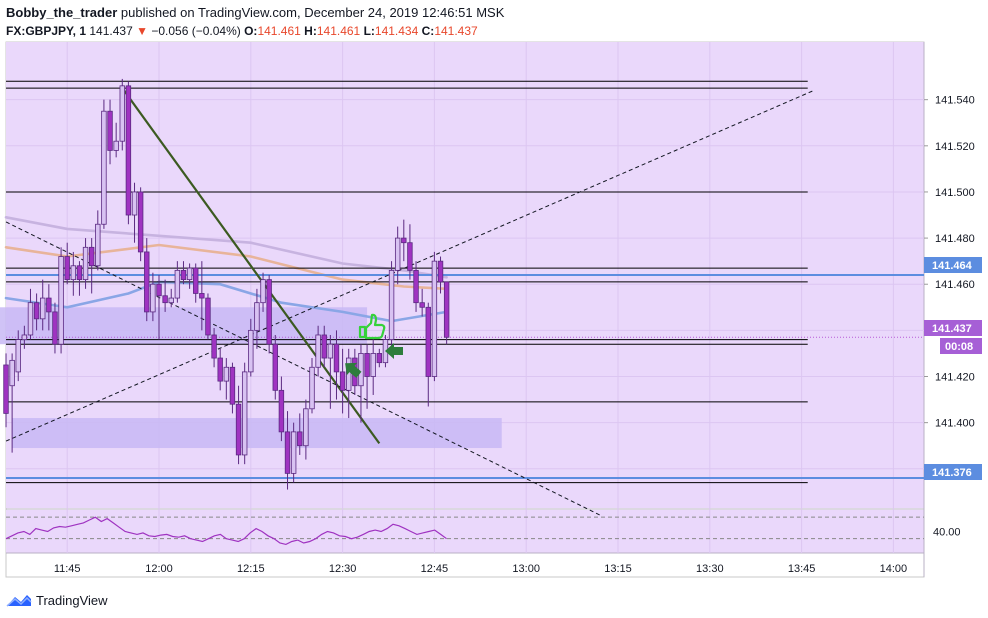 This screenshot has width=988, height=618. Describe the element at coordinates (955, 239) in the screenshot. I see `price-tick-label-3: 141.480` at that location.